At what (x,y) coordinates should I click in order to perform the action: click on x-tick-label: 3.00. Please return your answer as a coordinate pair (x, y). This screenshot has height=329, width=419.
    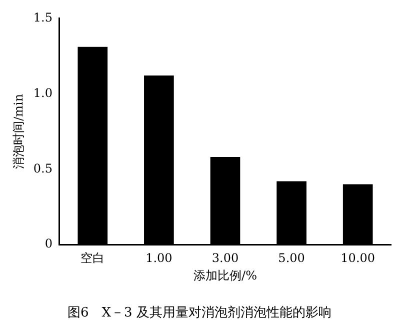
    Looking at the image, I should click on (225, 257).